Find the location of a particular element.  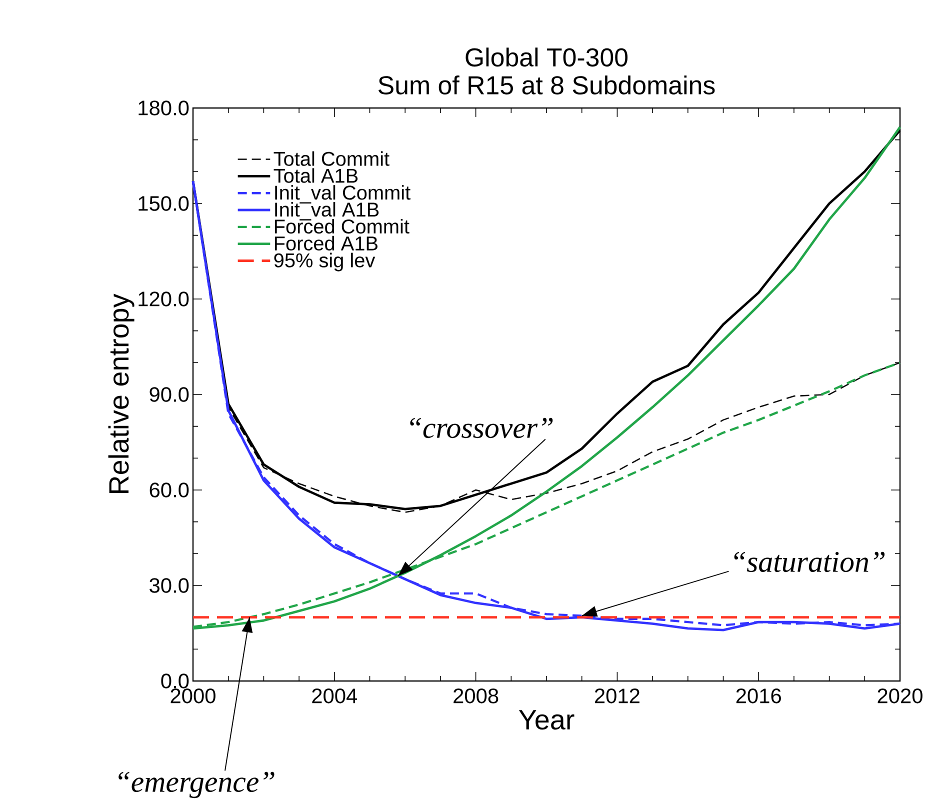

x-tick-label: 2004 is located at coordinates (335, 696).